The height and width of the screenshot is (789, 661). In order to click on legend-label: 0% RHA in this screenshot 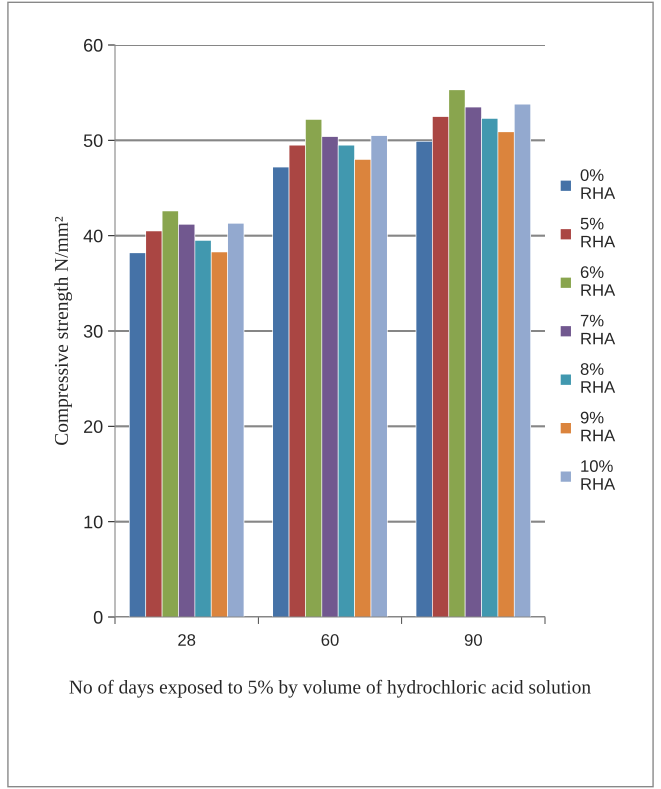, I will do `click(598, 184)`.